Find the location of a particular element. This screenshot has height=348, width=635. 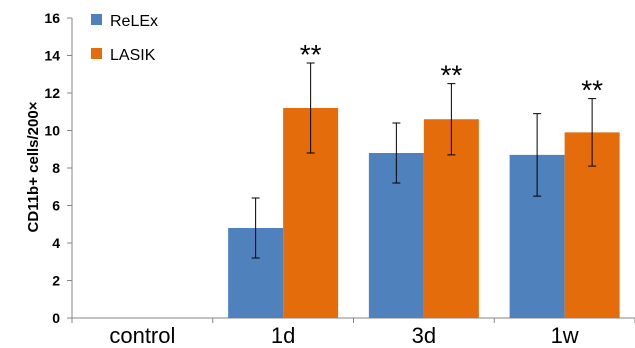

legend-label-lasik: LASIK is located at coordinates (133, 55).